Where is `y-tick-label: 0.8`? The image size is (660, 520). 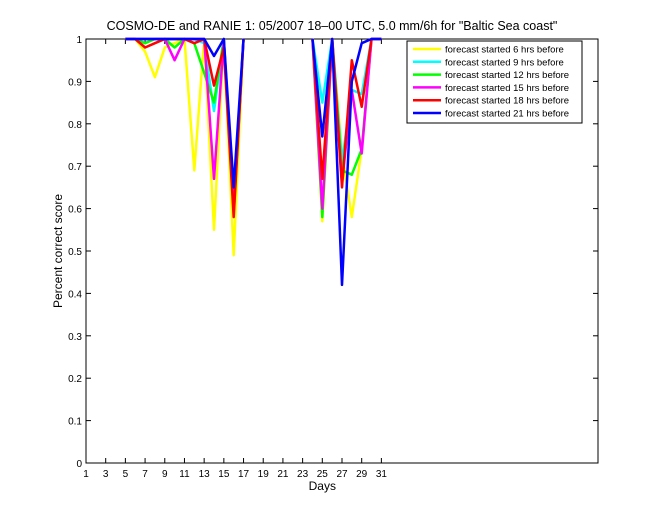
y-tick-label: 0.8 is located at coordinates (75, 125).